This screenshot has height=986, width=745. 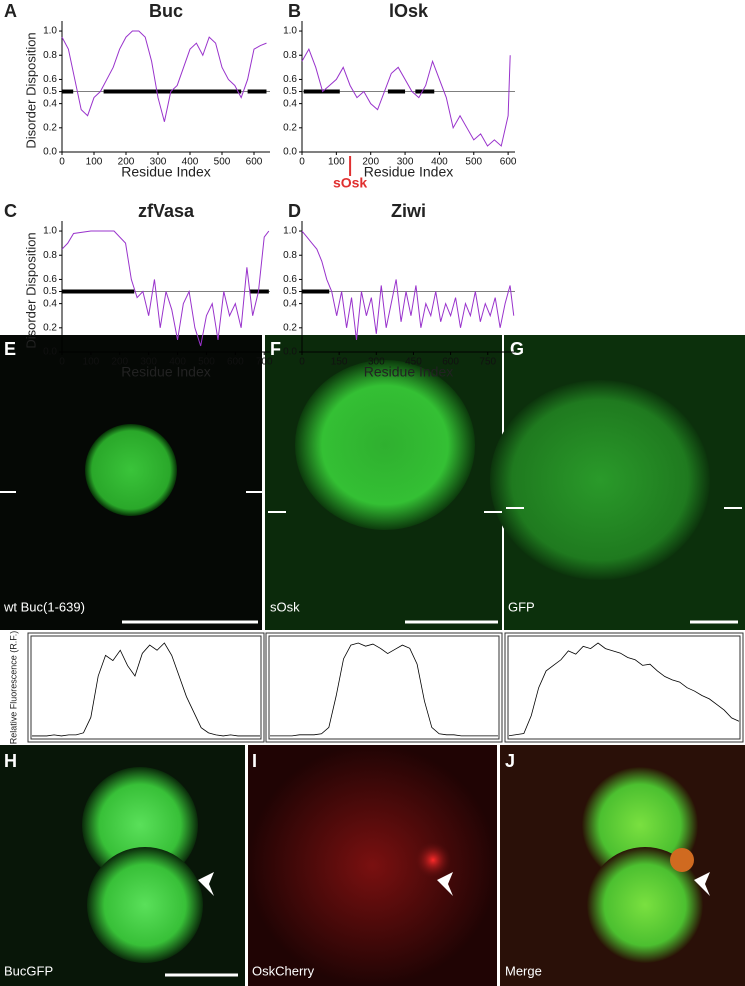 I want to click on x-tick-label: 750, so click(x=487, y=362).